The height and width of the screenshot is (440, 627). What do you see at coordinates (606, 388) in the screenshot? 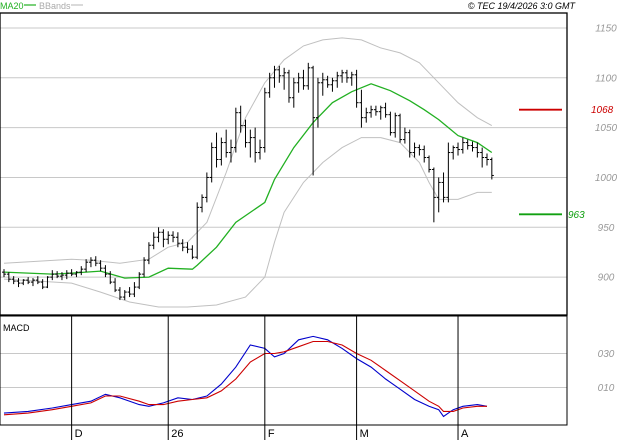
I see `macd-tick-label: 010` at bounding box center [606, 388].